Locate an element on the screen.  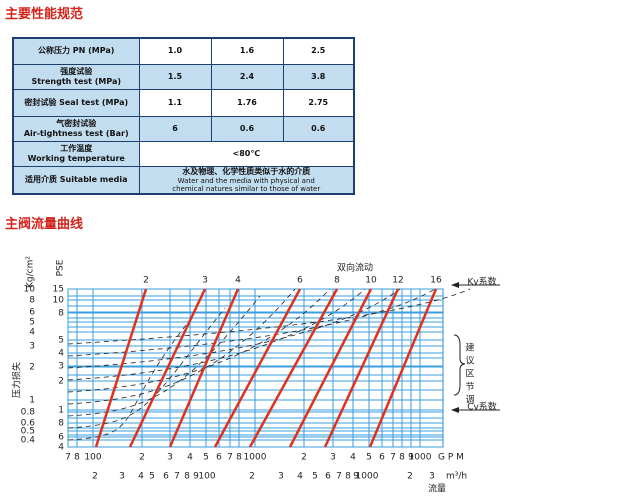
value-cell: <80℃ is located at coordinates (246, 153).